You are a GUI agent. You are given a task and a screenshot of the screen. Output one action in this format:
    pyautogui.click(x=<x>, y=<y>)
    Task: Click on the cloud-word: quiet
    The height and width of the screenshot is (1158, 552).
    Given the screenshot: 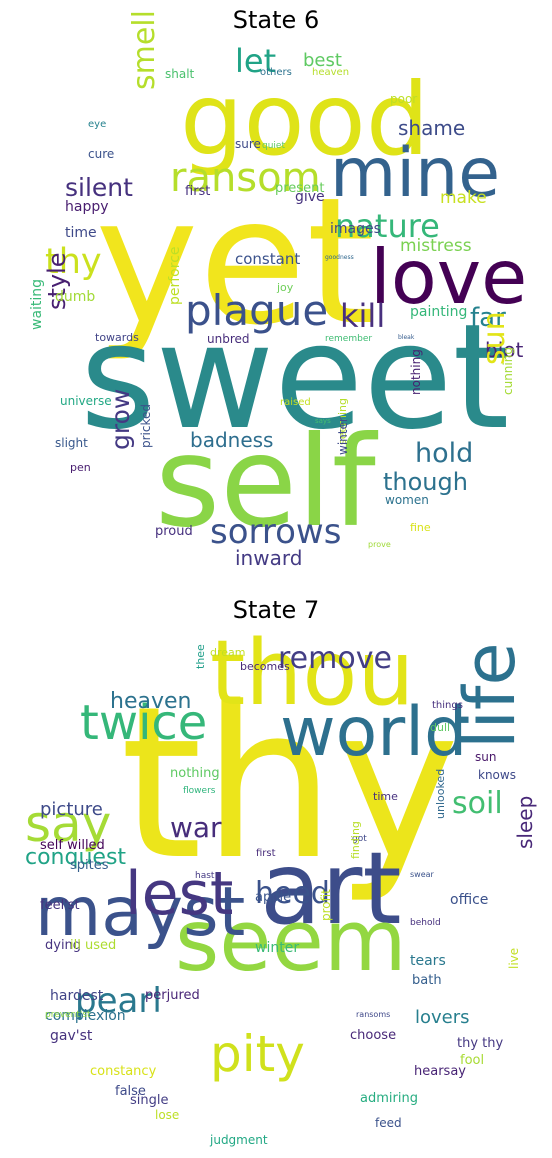 What is the action you would take?
    pyautogui.click(x=273, y=146)
    